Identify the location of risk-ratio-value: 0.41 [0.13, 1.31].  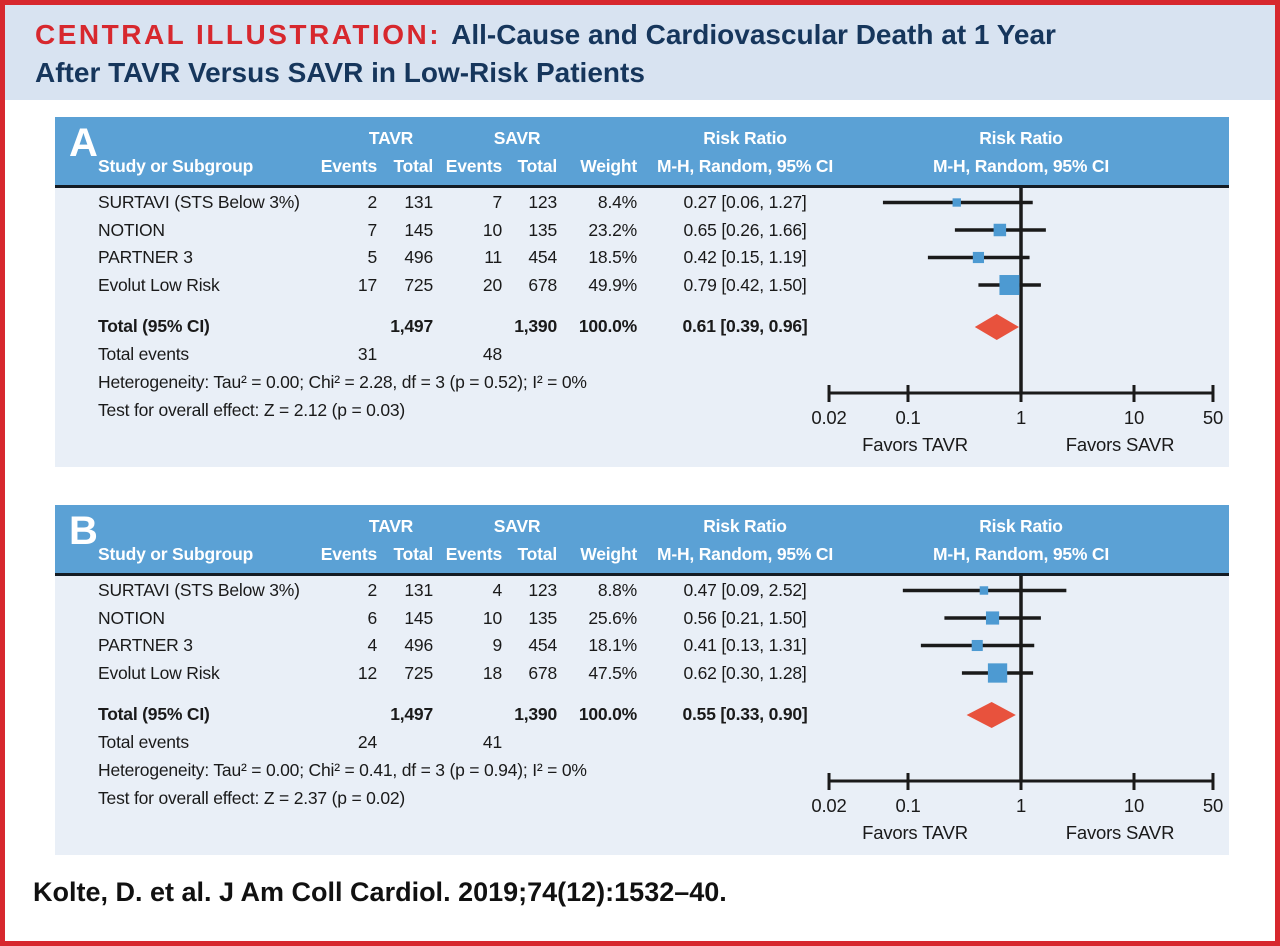
(745, 645).